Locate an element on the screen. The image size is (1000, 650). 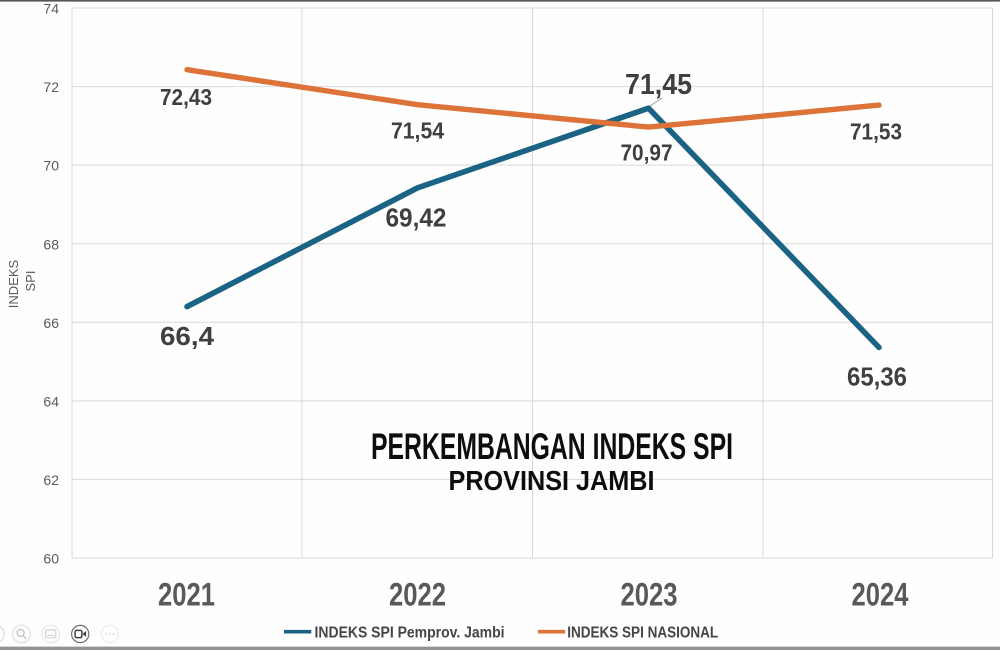
svg-text: 72,43 is located at coordinates (186, 97).